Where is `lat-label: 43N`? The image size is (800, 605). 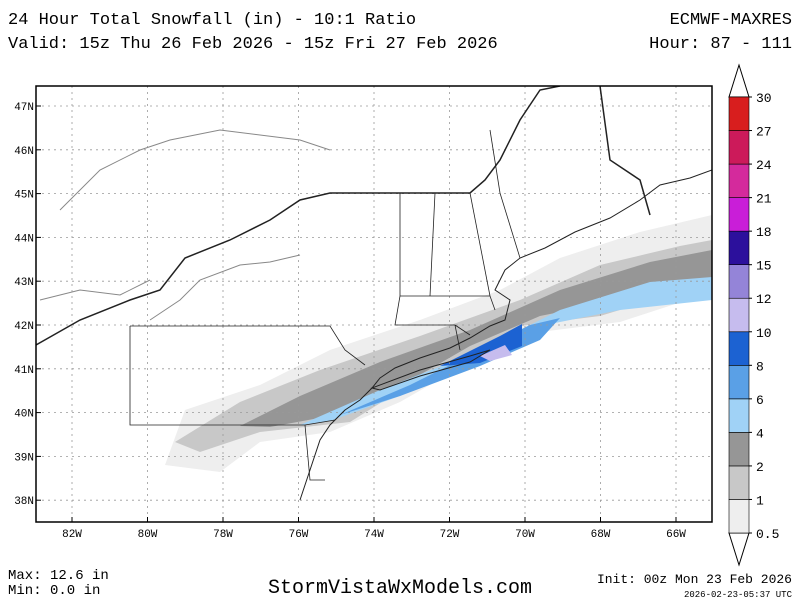
lat-label: 43N is located at coordinates (24, 283).